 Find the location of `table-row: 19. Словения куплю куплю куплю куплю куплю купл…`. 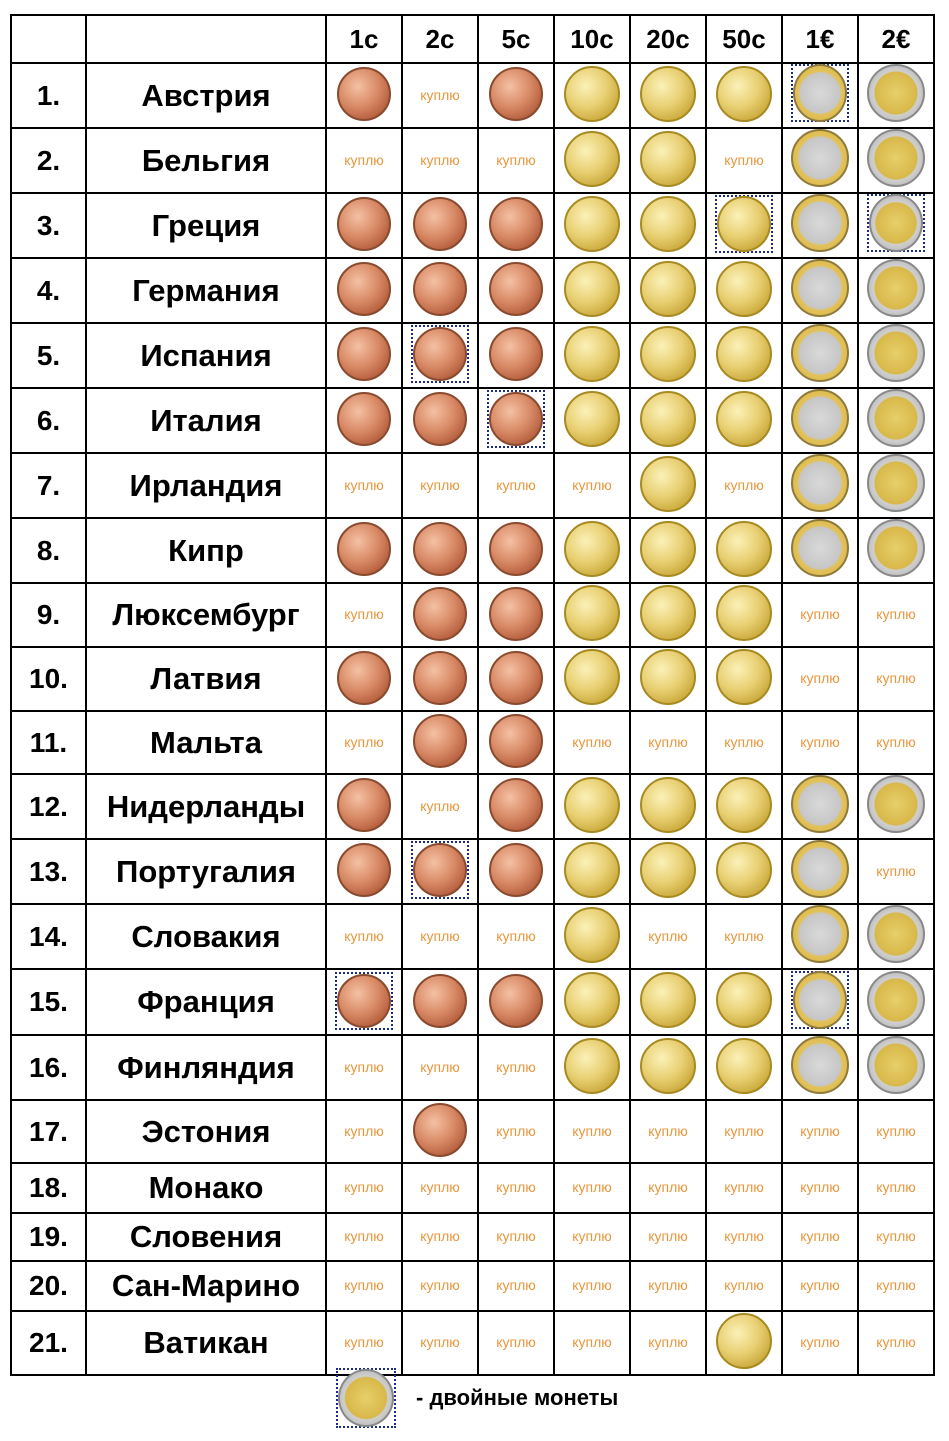

table-row: 19. Словения куплю куплю куплю куплю куплю купл… is located at coordinates (472, 1237).